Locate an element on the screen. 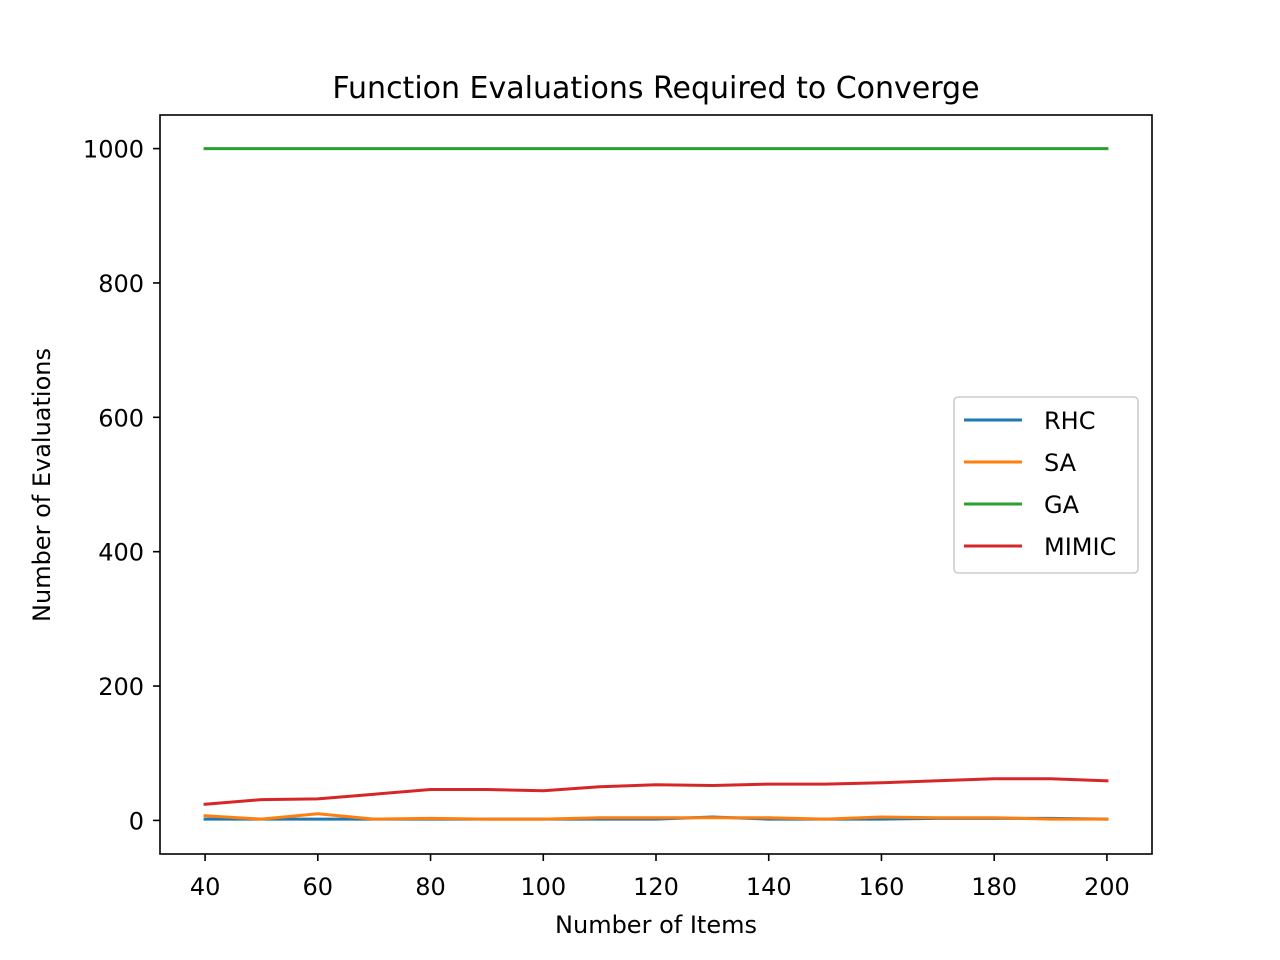  legend-label-ga: GA is located at coordinates (1062, 505).